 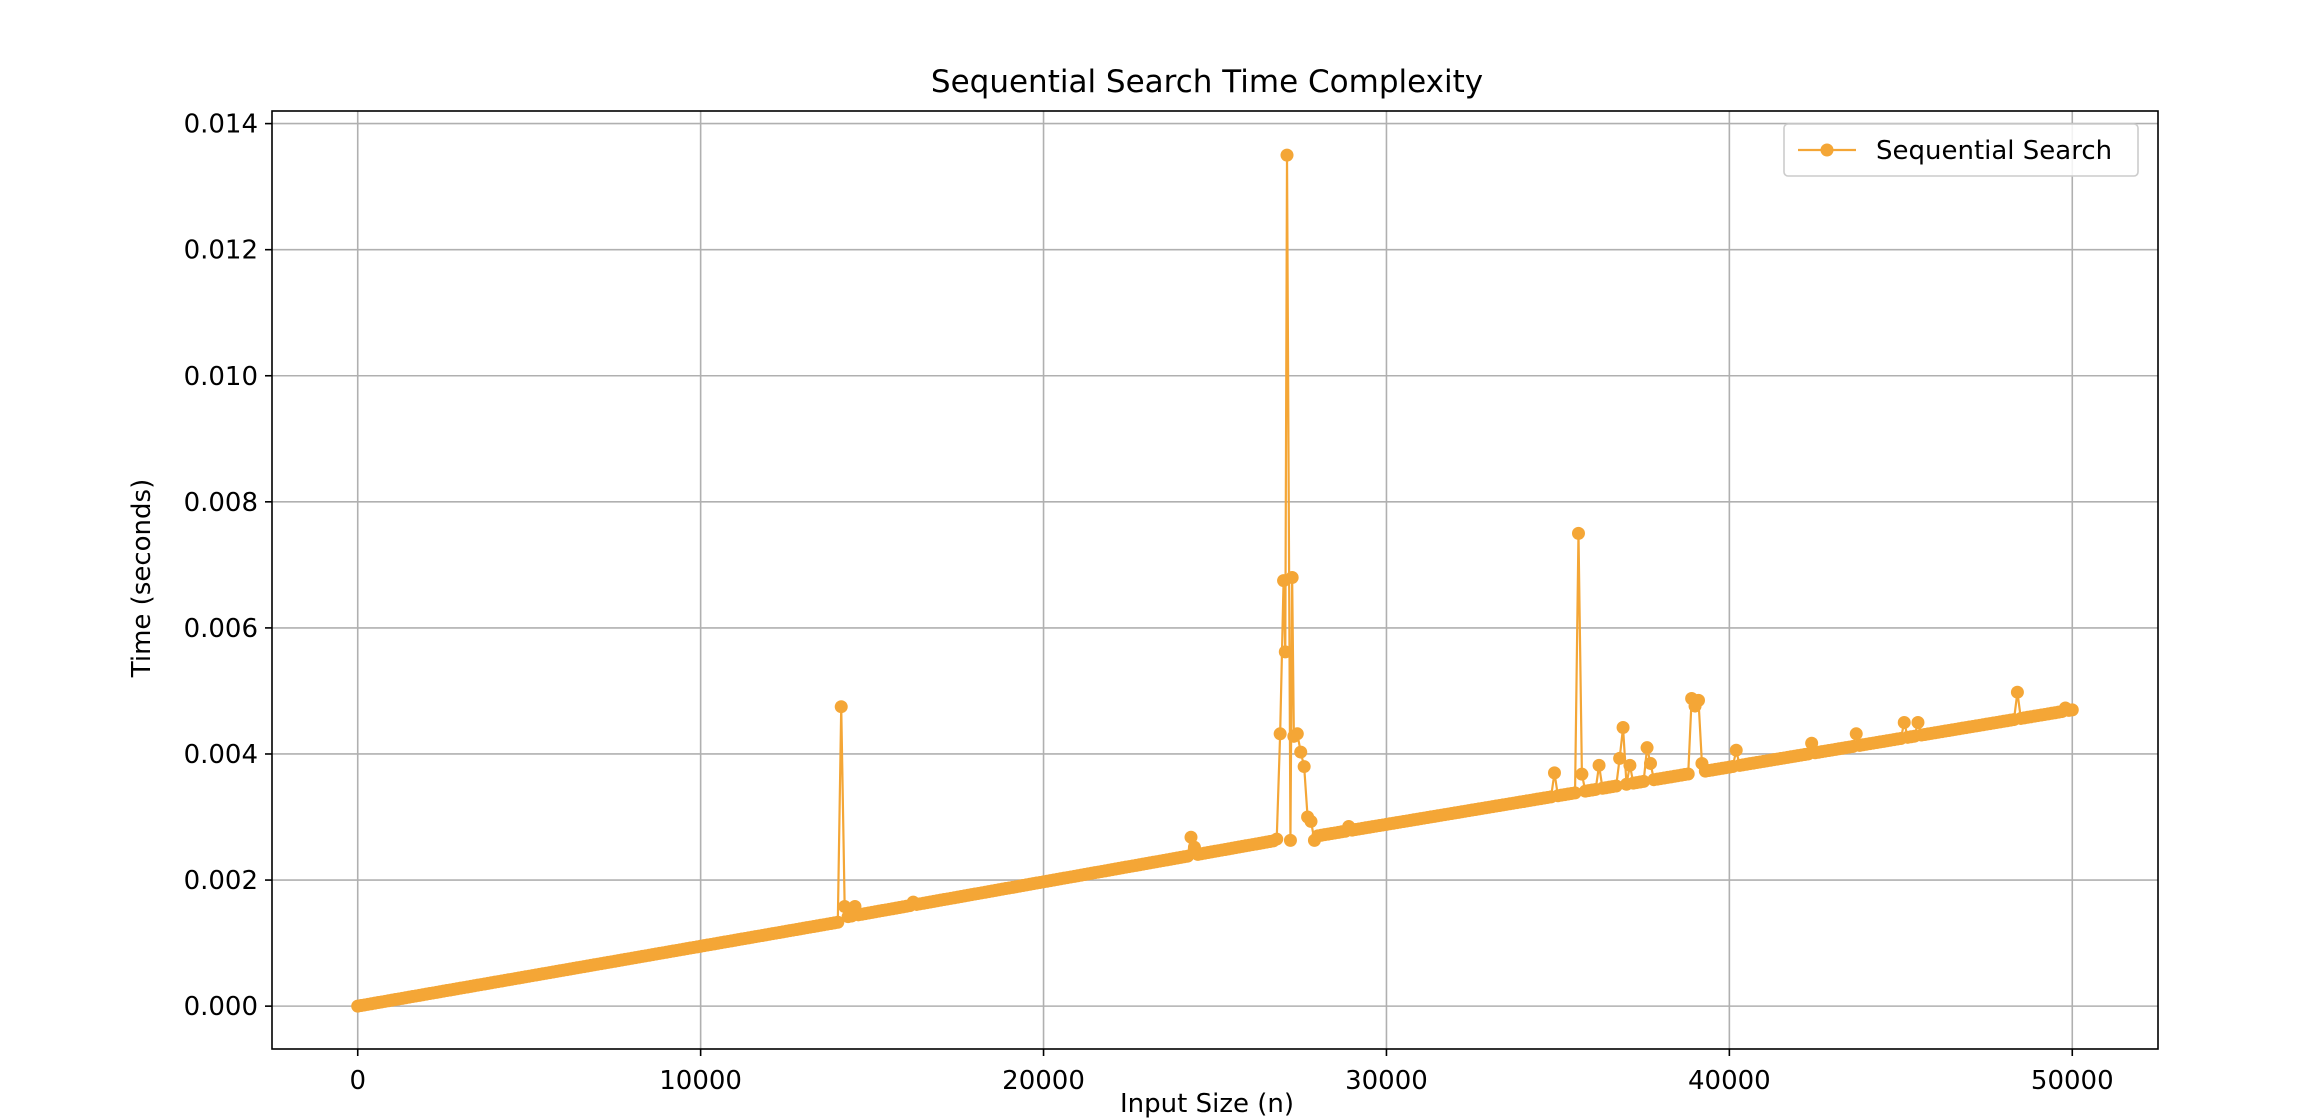 I want to click on x-tick-label: 50000, so click(x=2072, y=1081).